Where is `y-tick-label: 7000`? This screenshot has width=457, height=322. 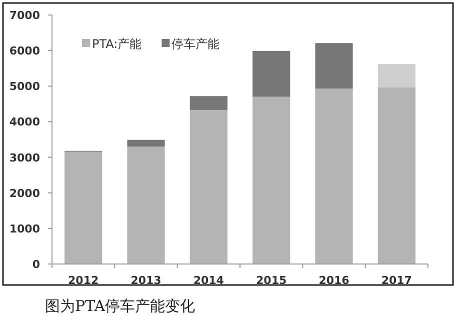
y-tick-label: 7000 is located at coordinates (24, 15).